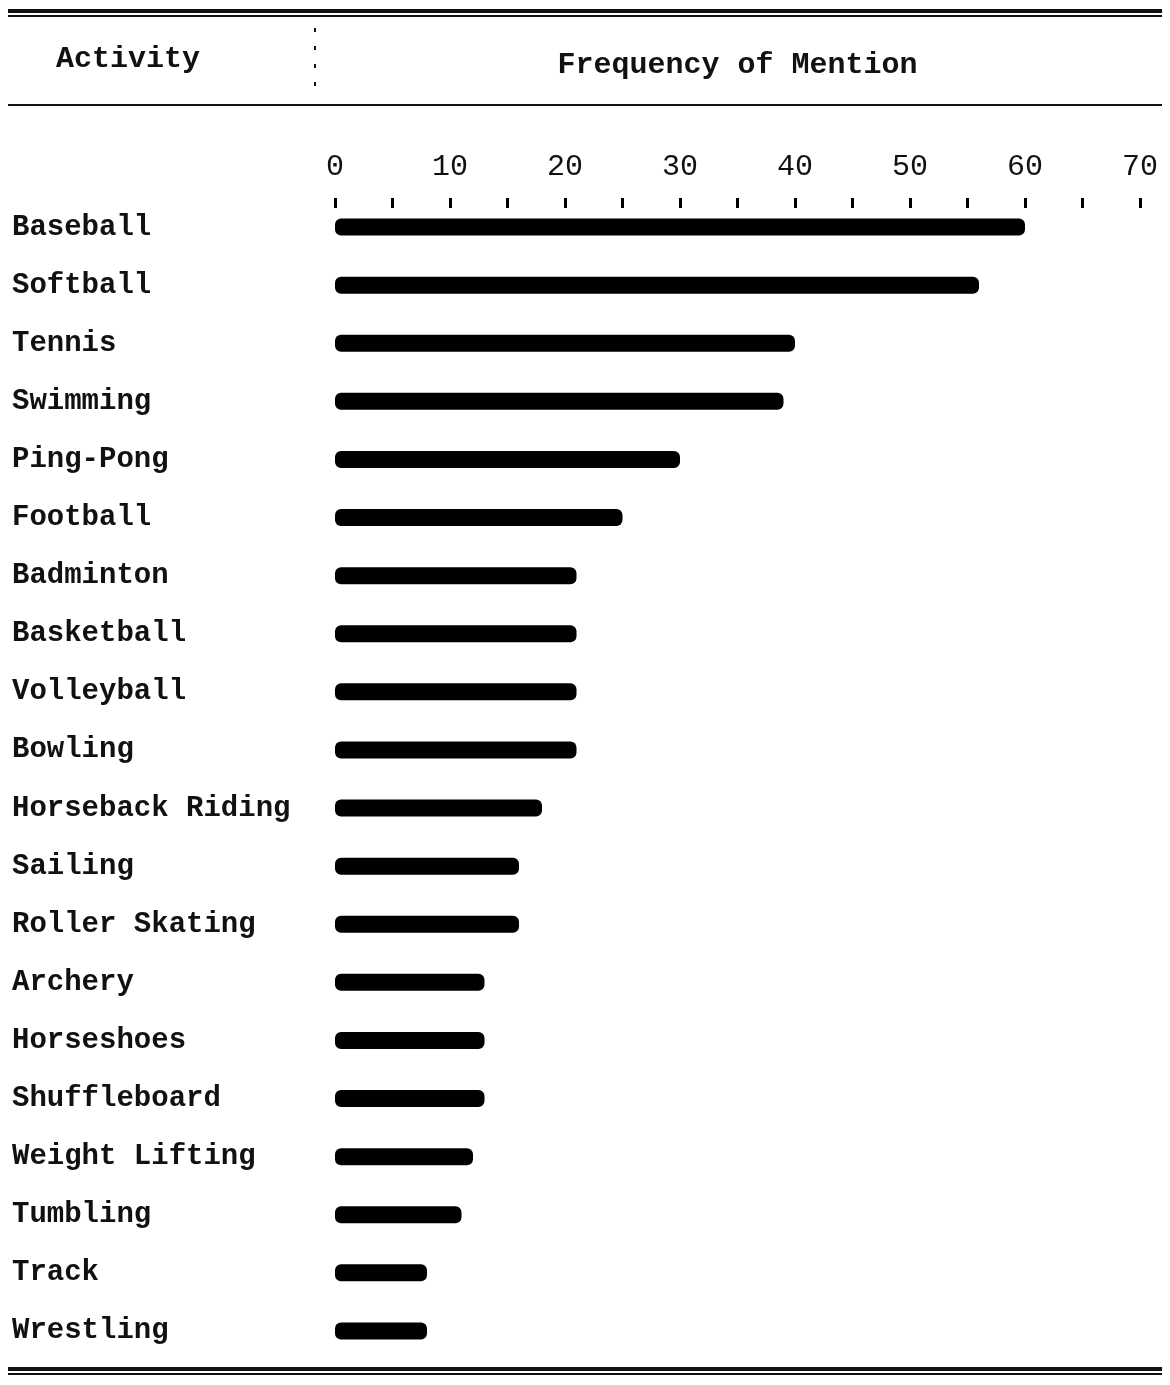 This screenshot has width=1170, height=1385. Describe the element at coordinates (1025, 167) in the screenshot. I see `x-tick-label: 60` at that location.